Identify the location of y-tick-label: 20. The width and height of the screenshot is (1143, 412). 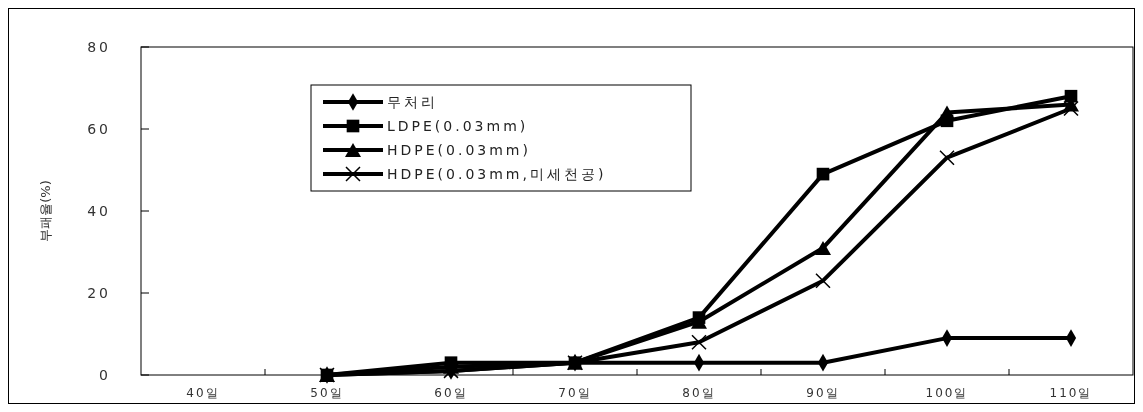
(99, 292).